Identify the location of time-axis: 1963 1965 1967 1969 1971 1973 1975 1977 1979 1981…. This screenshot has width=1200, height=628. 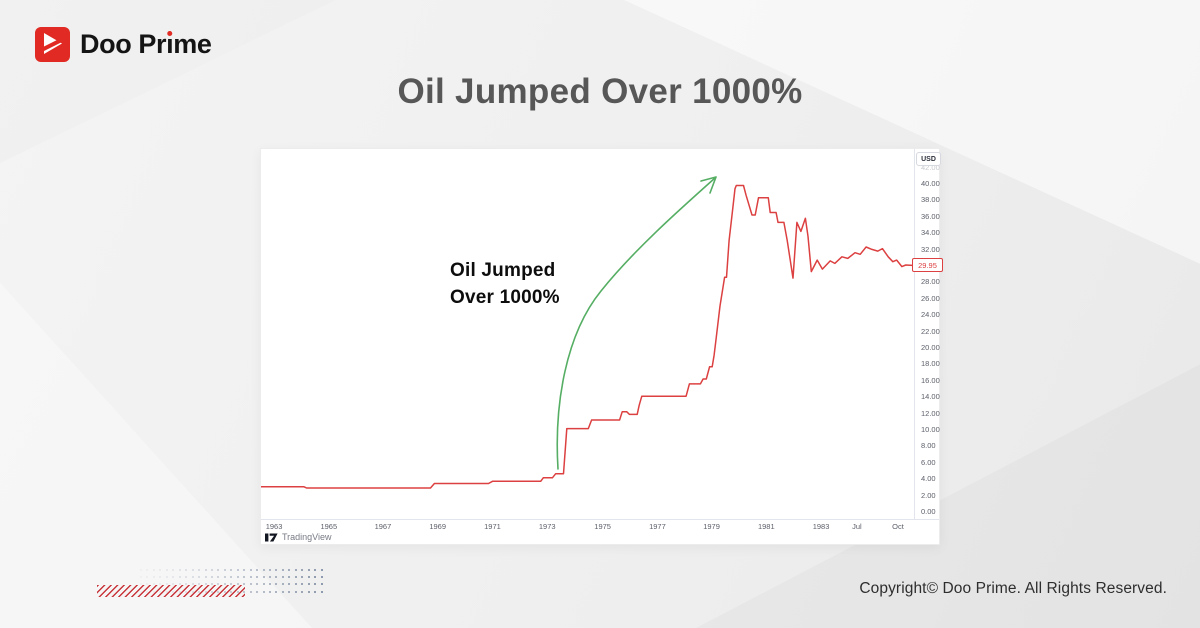
(587, 528).